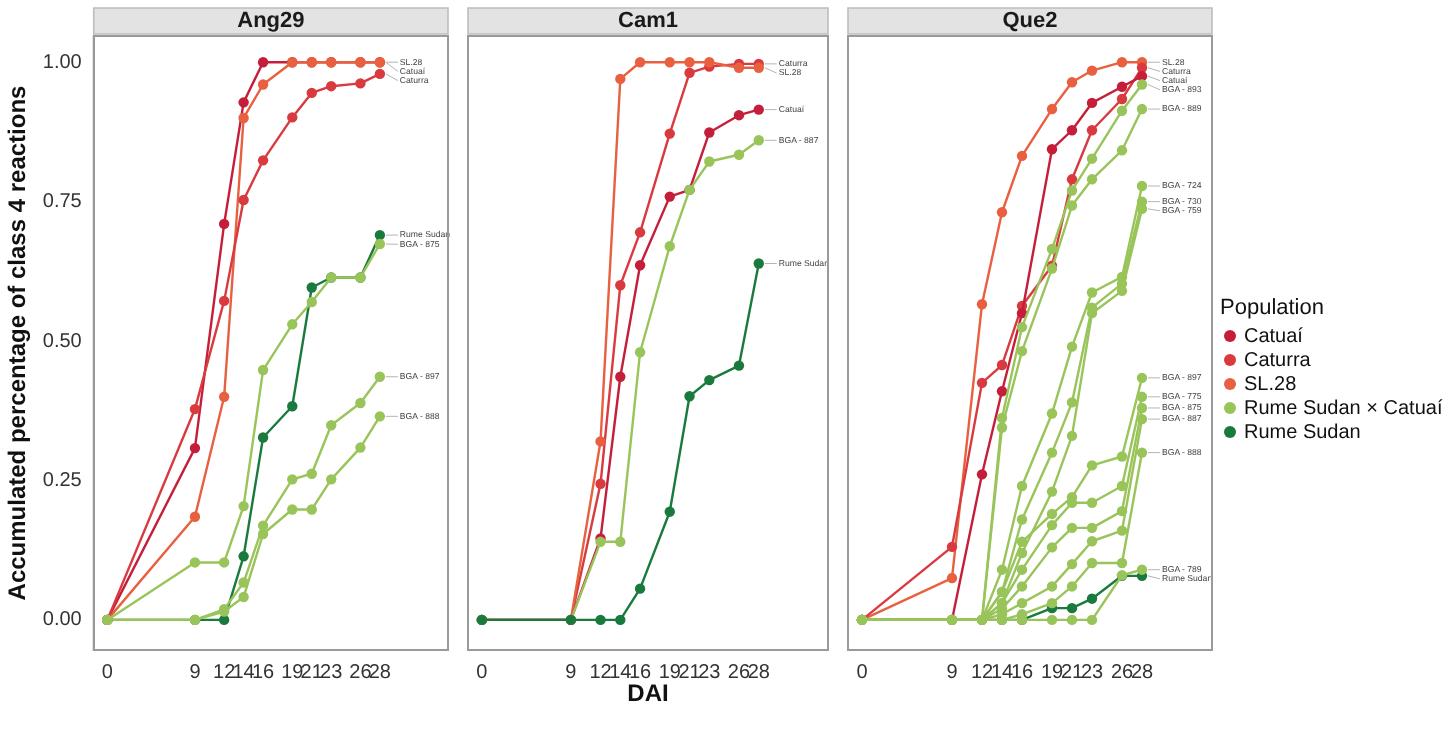 The height and width of the screenshot is (732, 1456). What do you see at coordinates (62, 341) in the screenshot?
I see `y-tick-label: 0.50` at bounding box center [62, 341].